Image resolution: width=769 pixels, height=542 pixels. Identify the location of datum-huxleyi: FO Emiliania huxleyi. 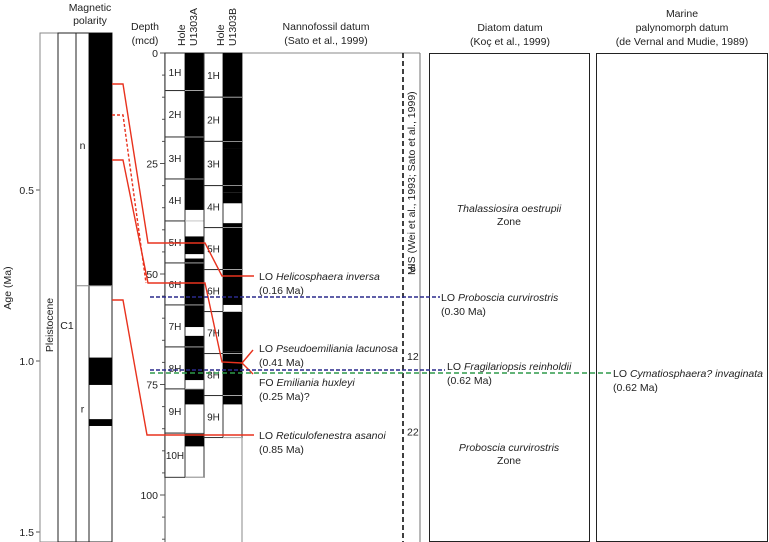
(307, 383).